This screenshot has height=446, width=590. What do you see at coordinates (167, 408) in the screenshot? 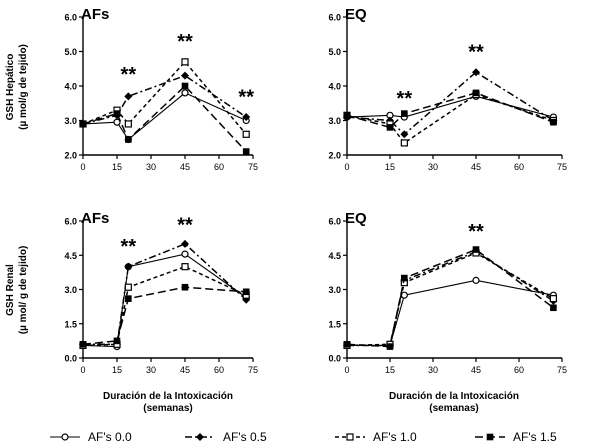
I see `xlabel-left-line2: (semanas)` at bounding box center [167, 408].